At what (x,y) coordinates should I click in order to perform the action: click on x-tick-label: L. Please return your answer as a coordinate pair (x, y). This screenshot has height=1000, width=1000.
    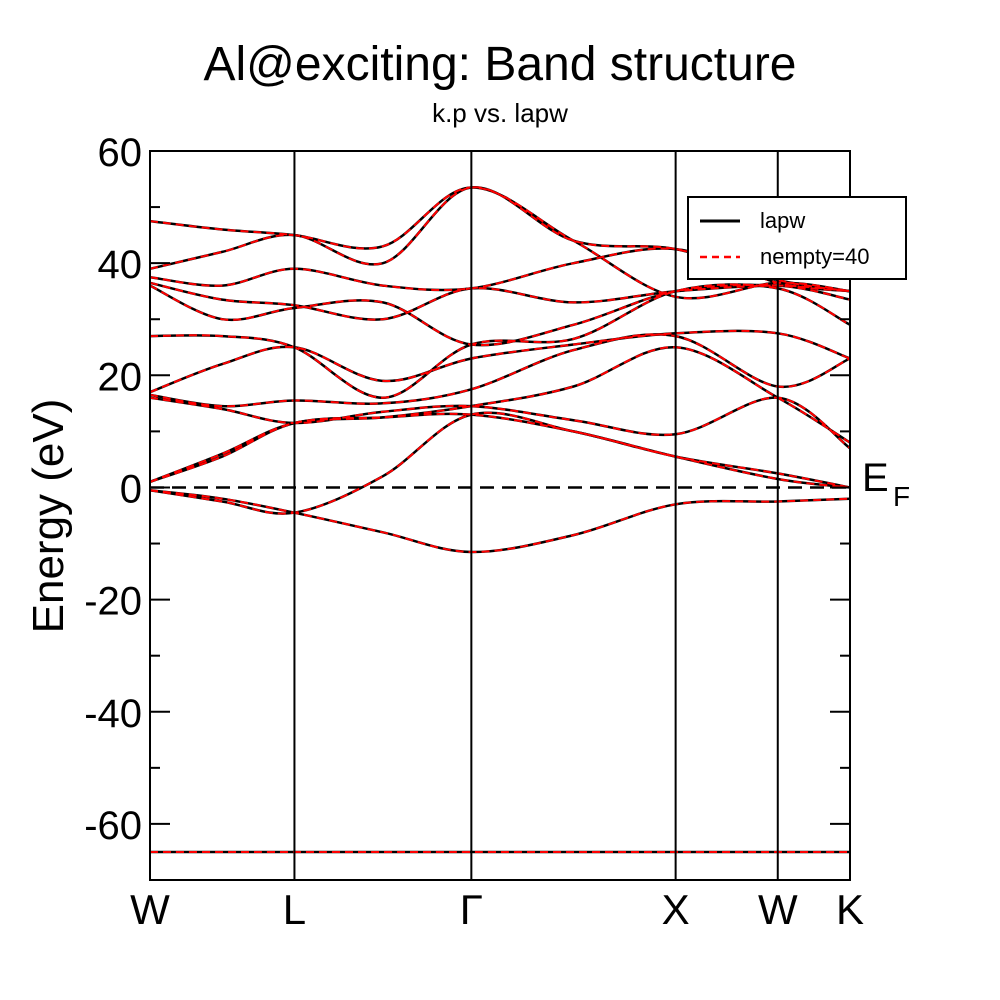
    Looking at the image, I should click on (294, 909).